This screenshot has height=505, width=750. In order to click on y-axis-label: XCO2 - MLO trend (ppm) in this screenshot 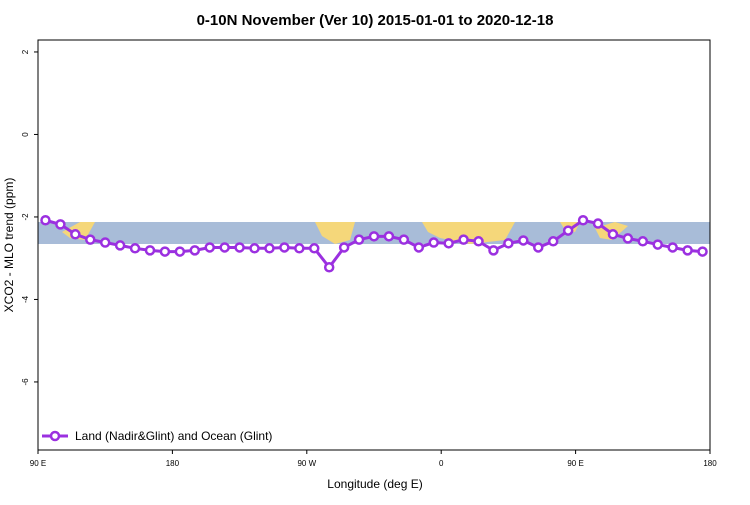, I will do `click(9, 245)`.